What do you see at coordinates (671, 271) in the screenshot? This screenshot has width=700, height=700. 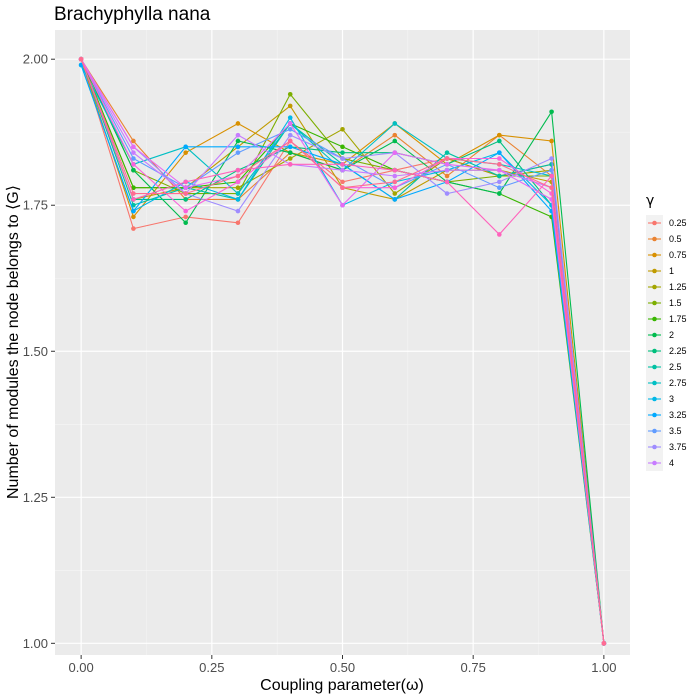 I see `legend-label: 1` at bounding box center [671, 271].